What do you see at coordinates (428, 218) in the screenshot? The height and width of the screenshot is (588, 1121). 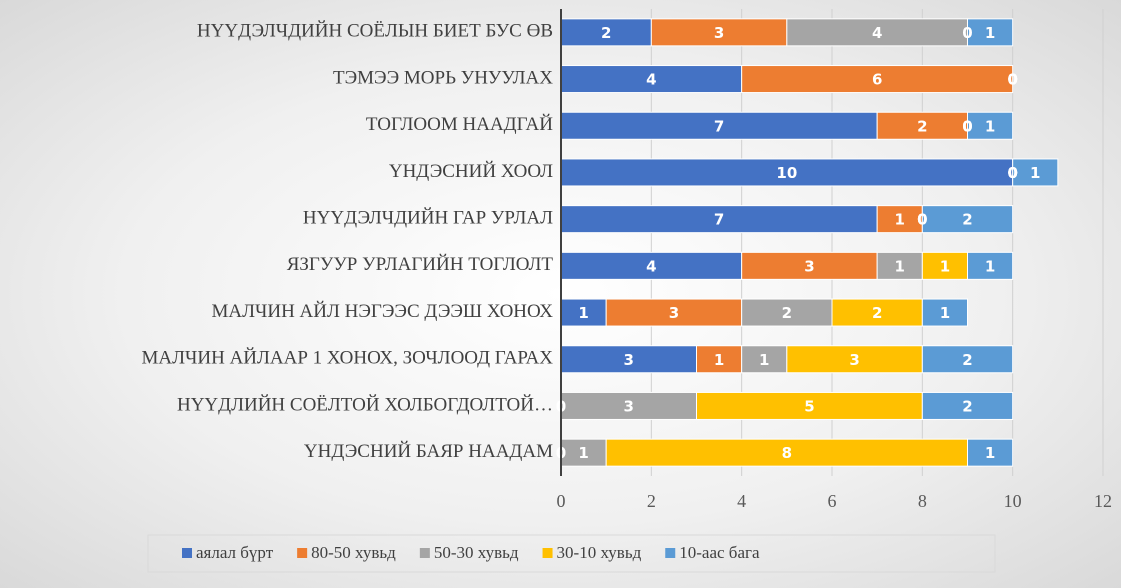 I see `category-label: НҮҮДЭЛЧДИЙН ГАР УРЛАЛ` at bounding box center [428, 218].